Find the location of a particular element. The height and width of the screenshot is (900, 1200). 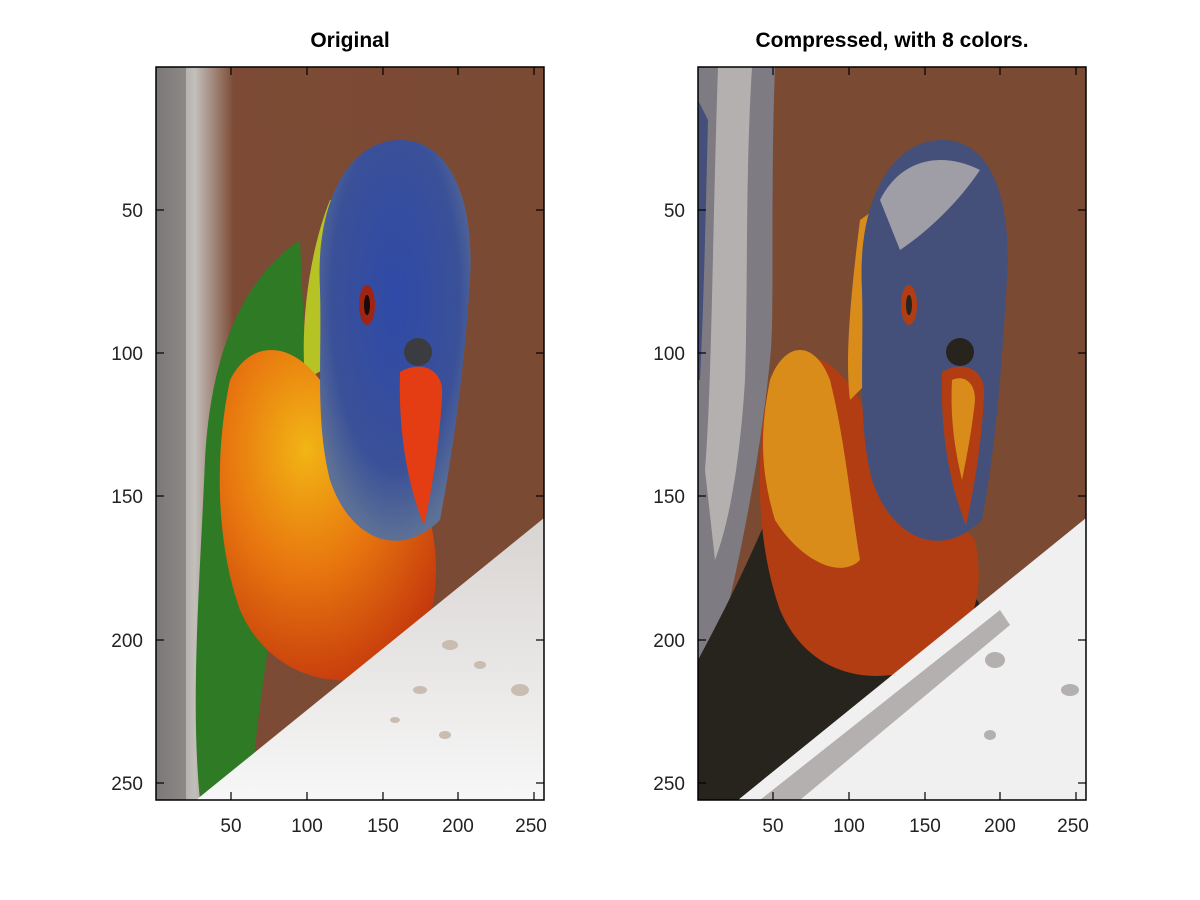

panel-title-compressed: Compressed, with 8 colors. is located at coordinates (891, 40).